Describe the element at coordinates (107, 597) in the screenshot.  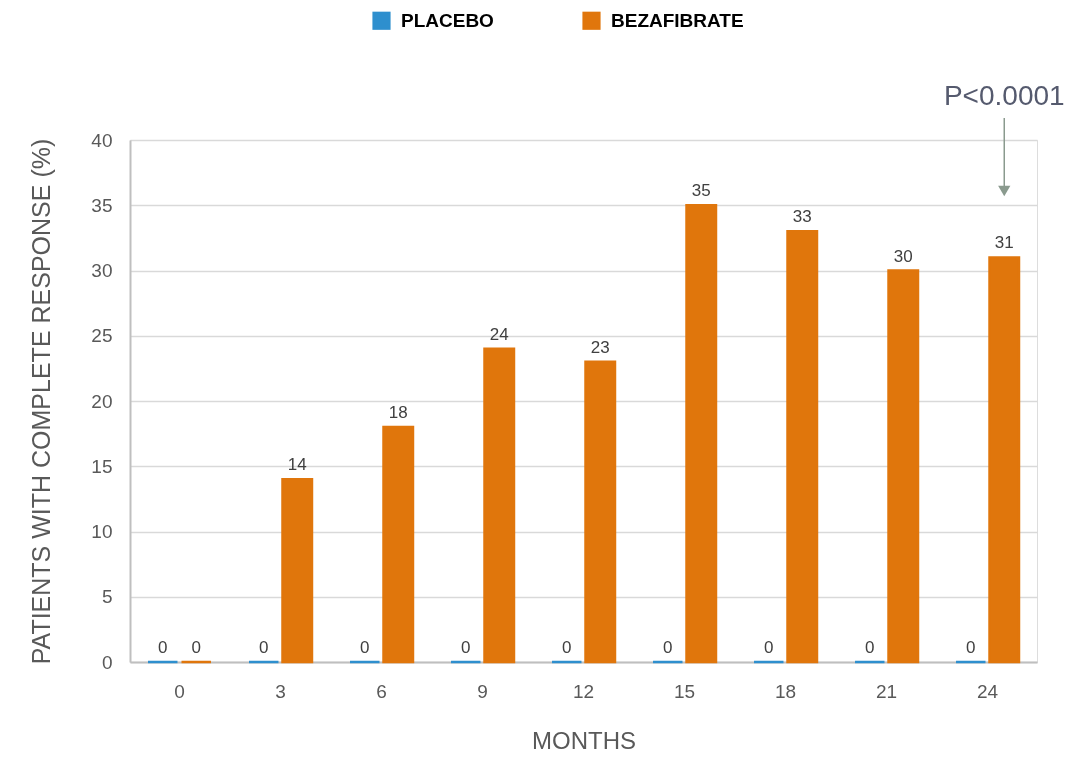
I see `y-tick-label: 5` at that location.